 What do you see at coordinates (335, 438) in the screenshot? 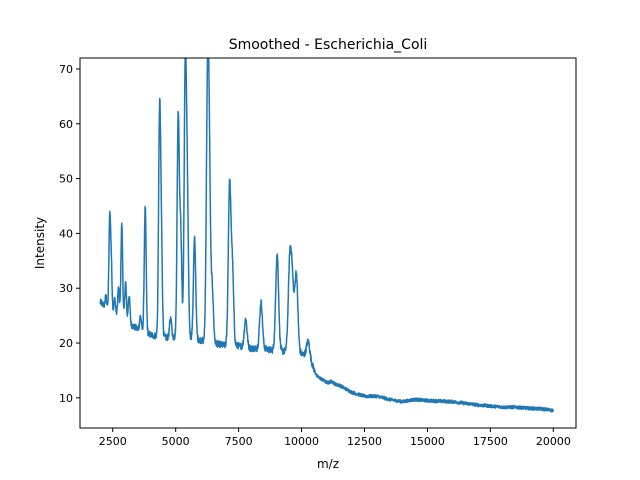
I see `x-axis: 2500 5000 7500 10000 12500 15000 17500 20000` at bounding box center [335, 438].